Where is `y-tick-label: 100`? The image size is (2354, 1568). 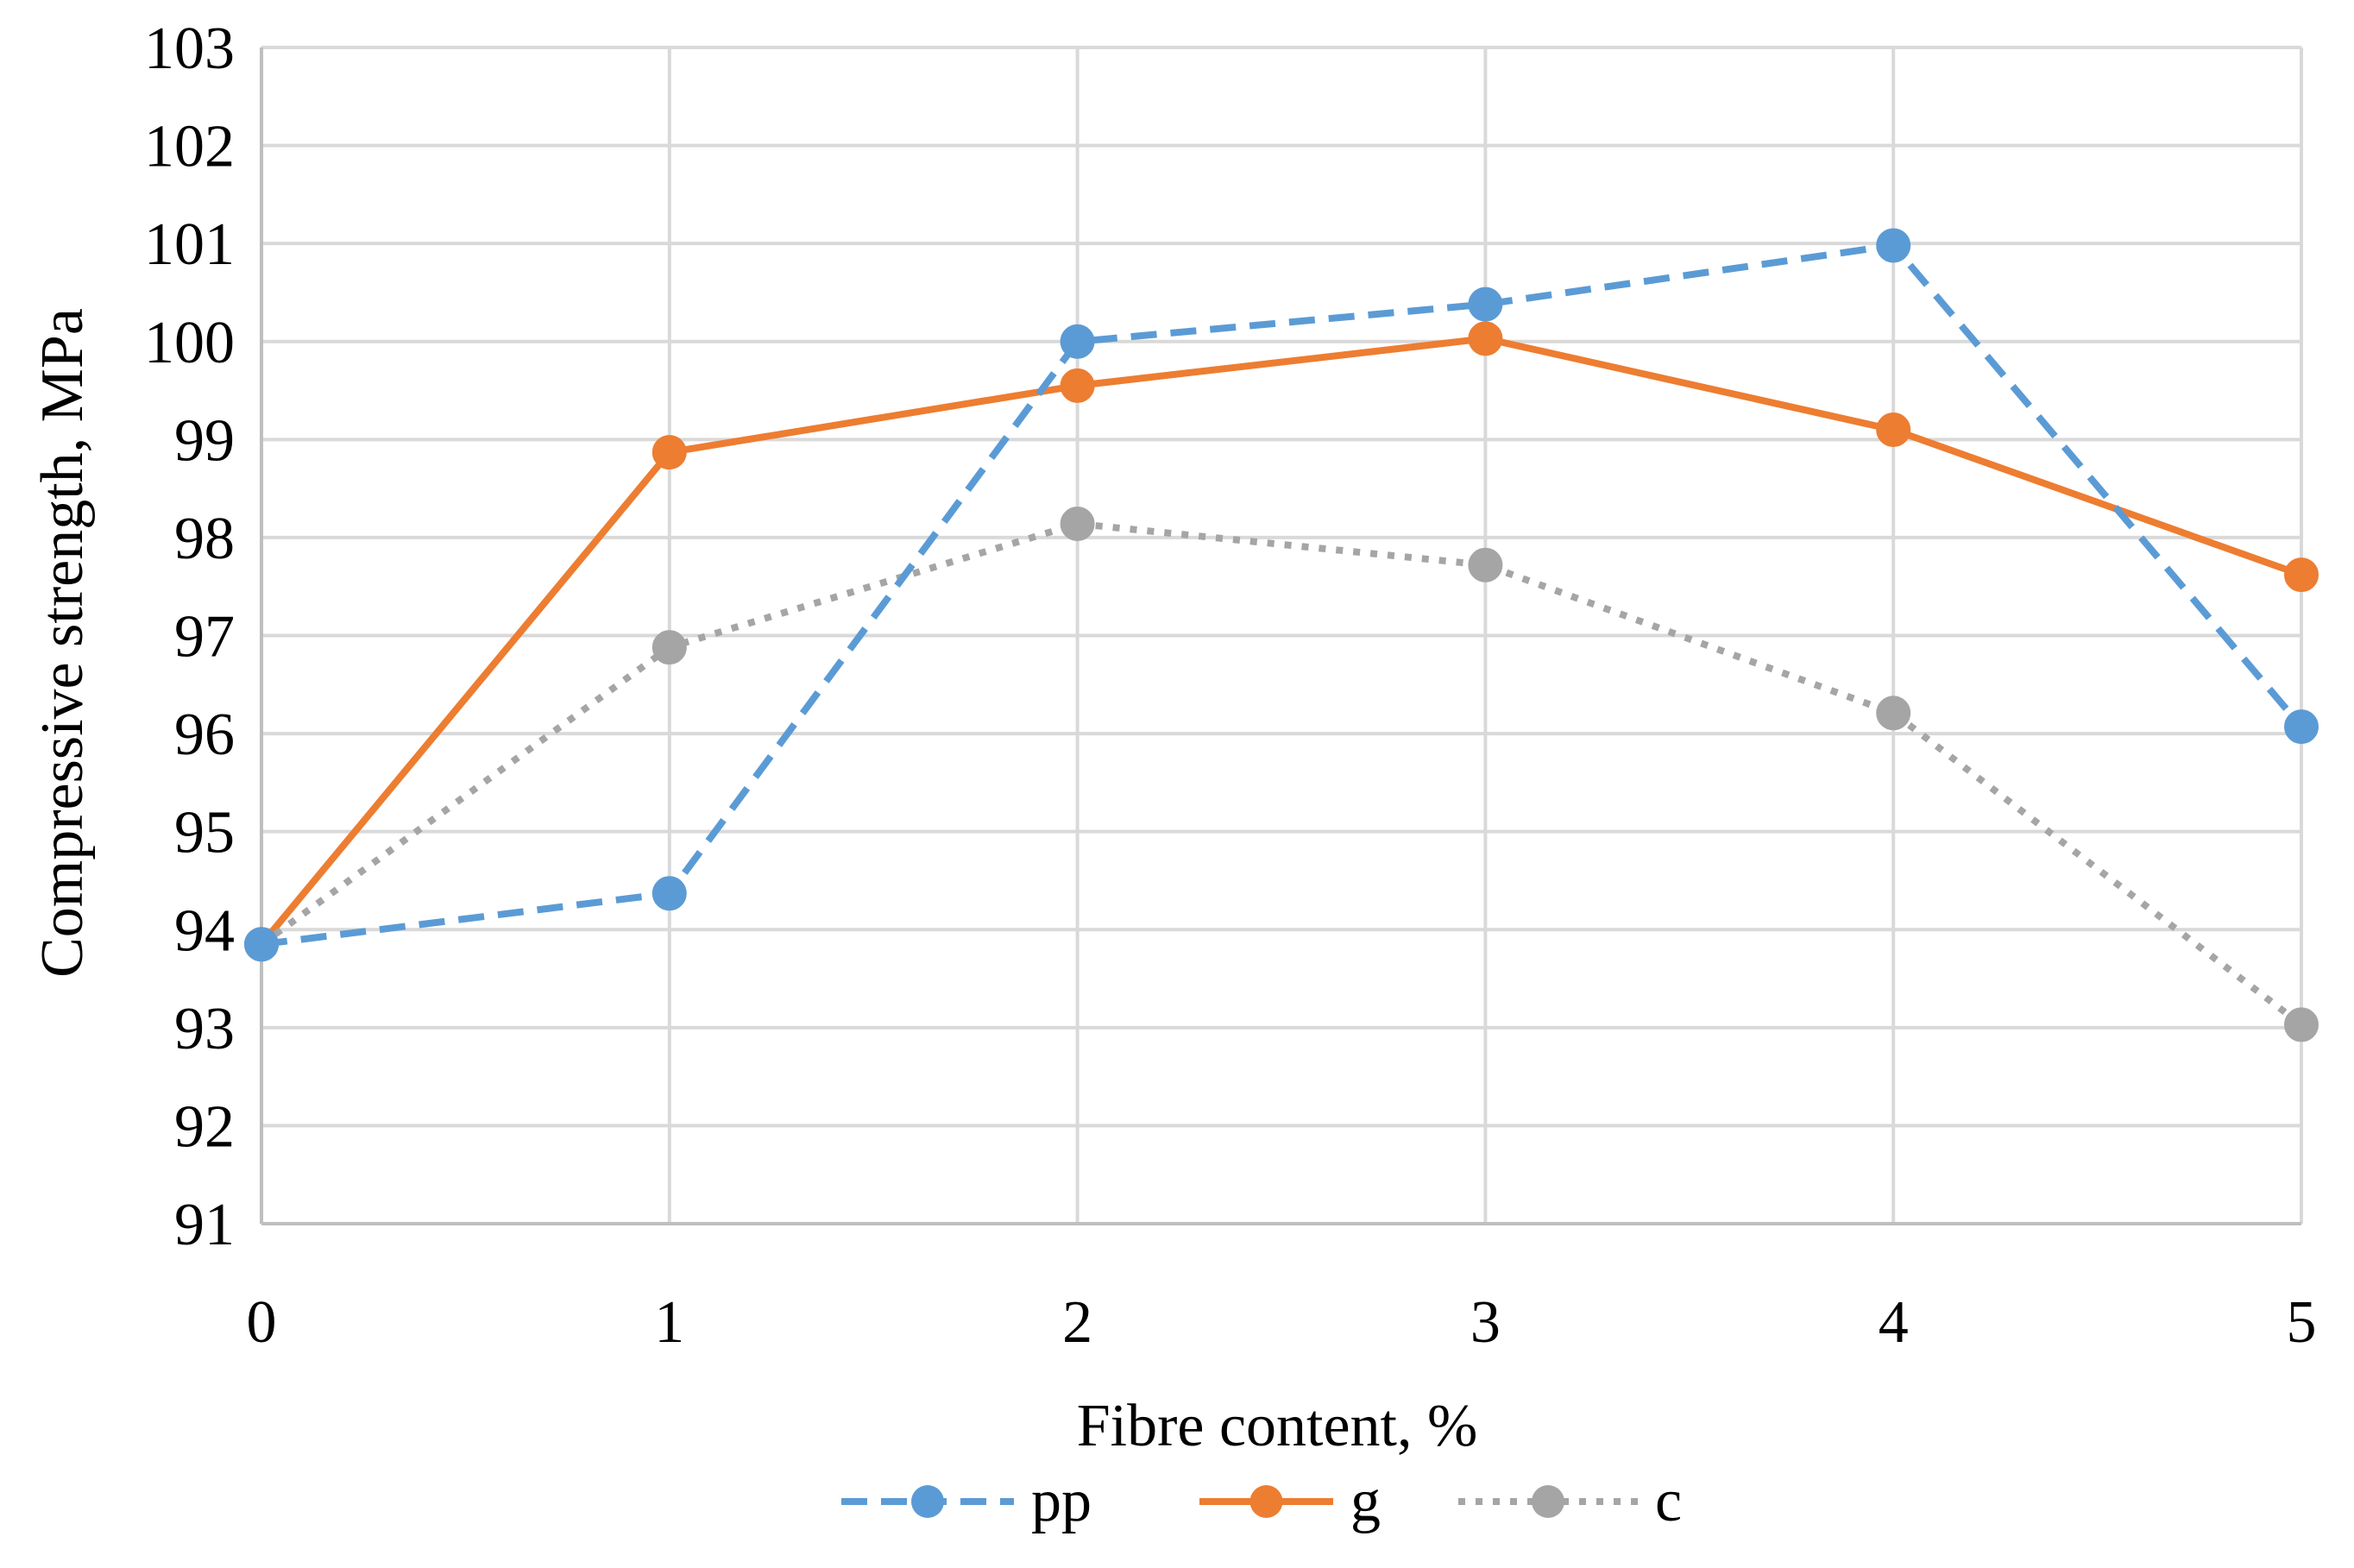
y-tick-label: 100 is located at coordinates (189, 343).